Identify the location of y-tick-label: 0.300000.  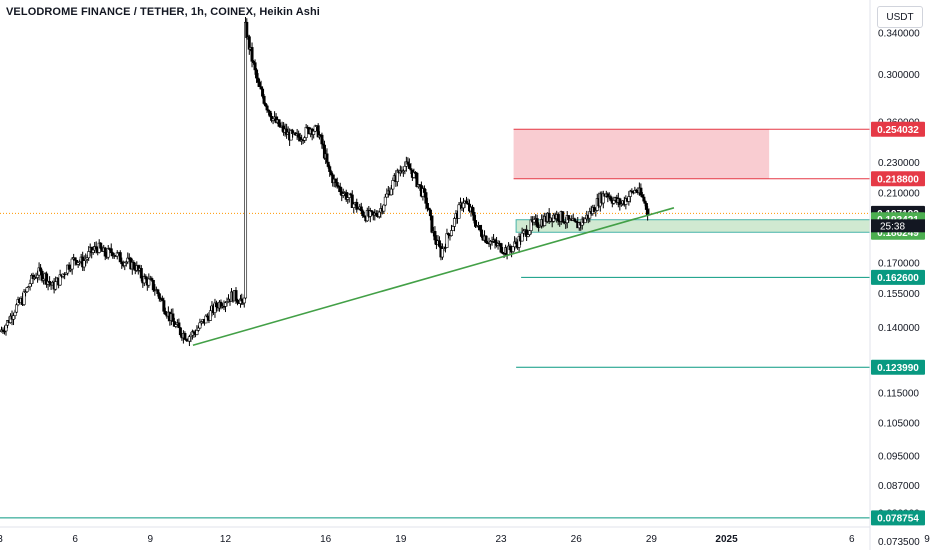
(899, 75).